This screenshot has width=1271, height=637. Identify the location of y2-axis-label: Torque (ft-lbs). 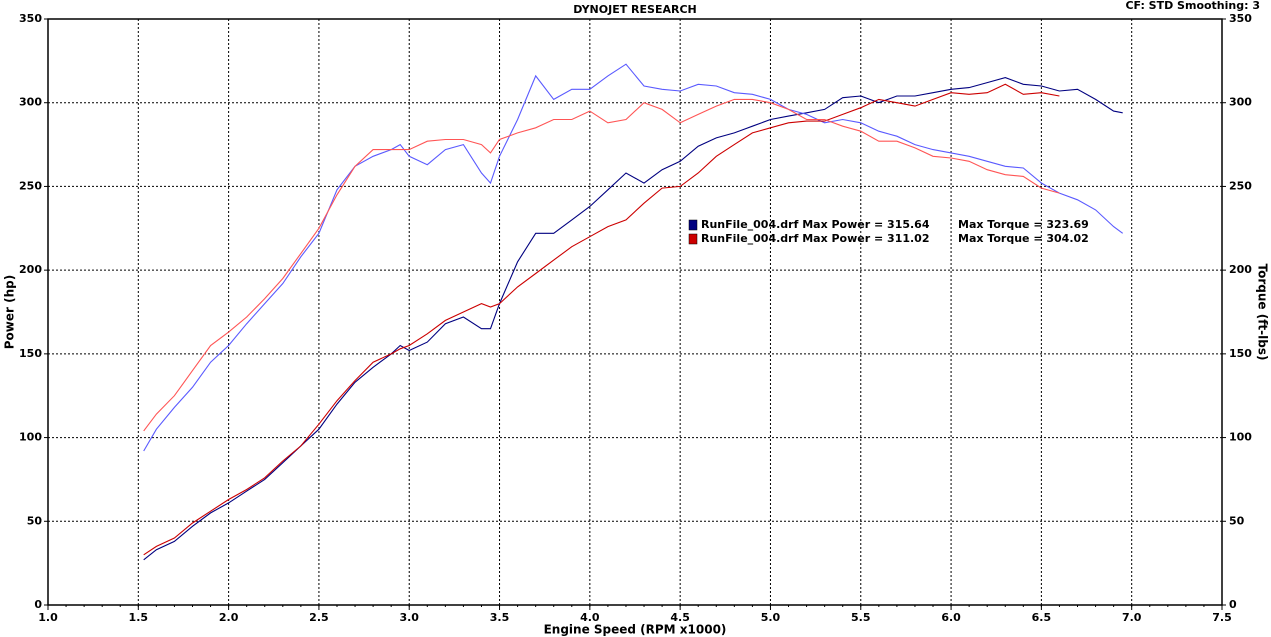
(1263, 312).